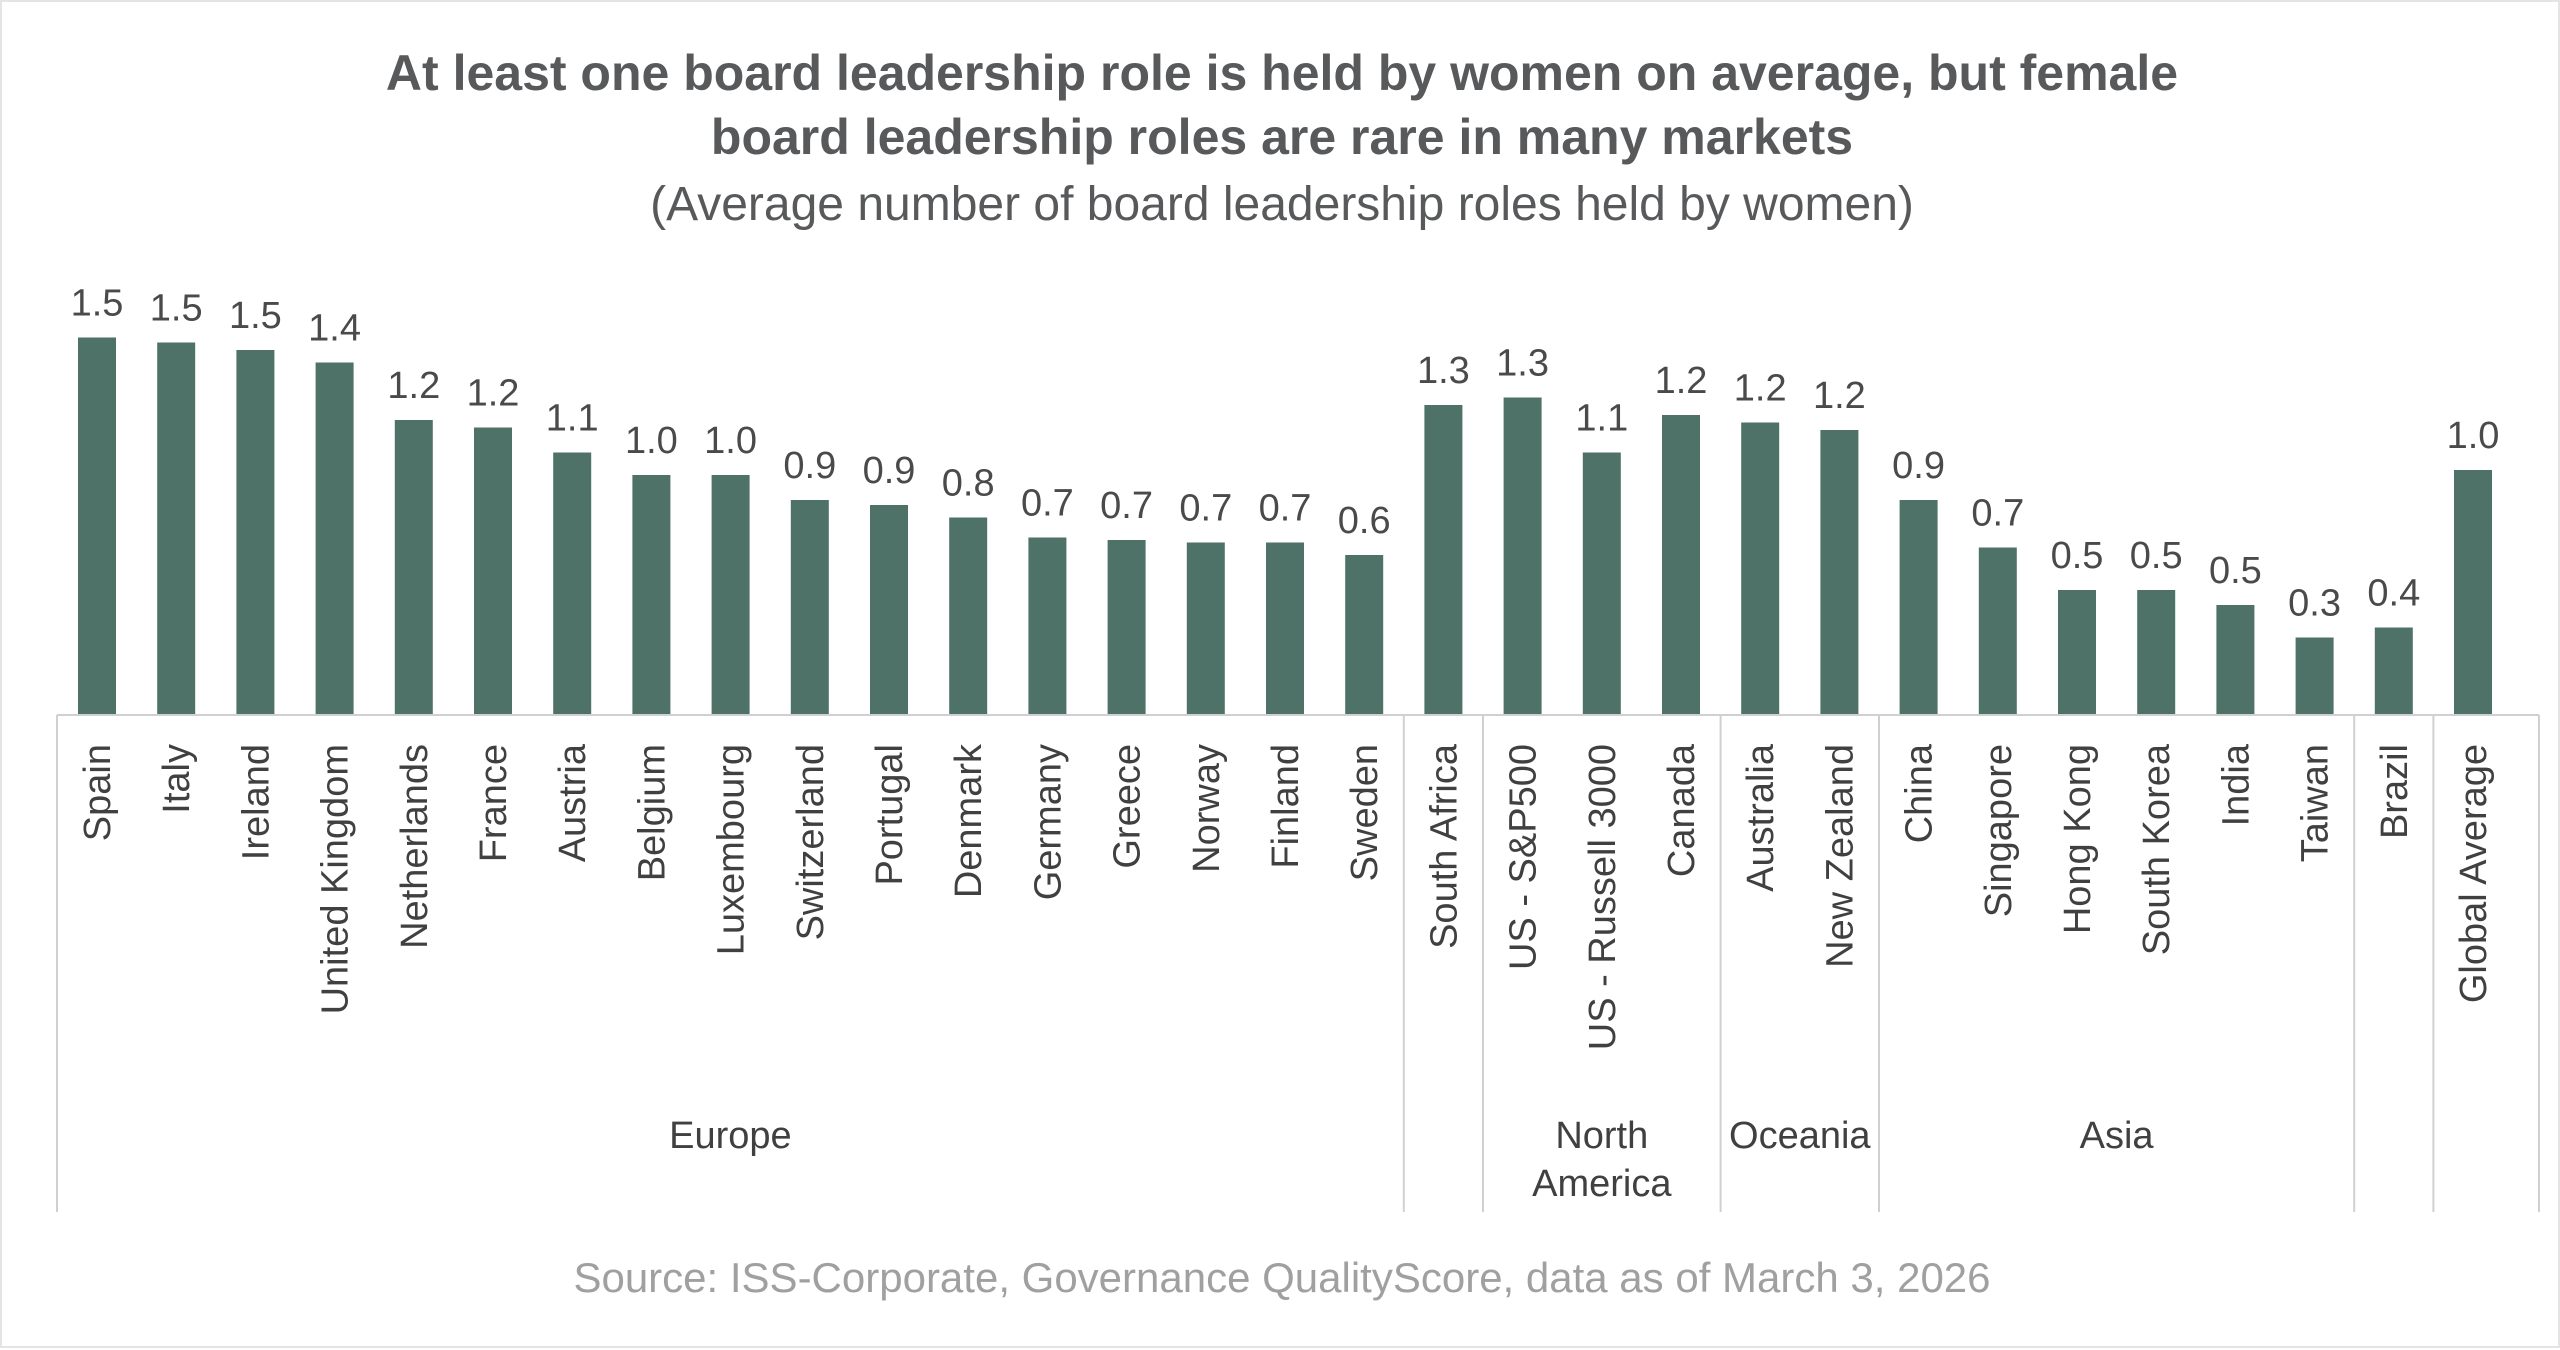 The width and height of the screenshot is (2560, 1350). Describe the element at coordinates (1047, 504) in the screenshot. I see `value-label-germany: 0.7` at that location.